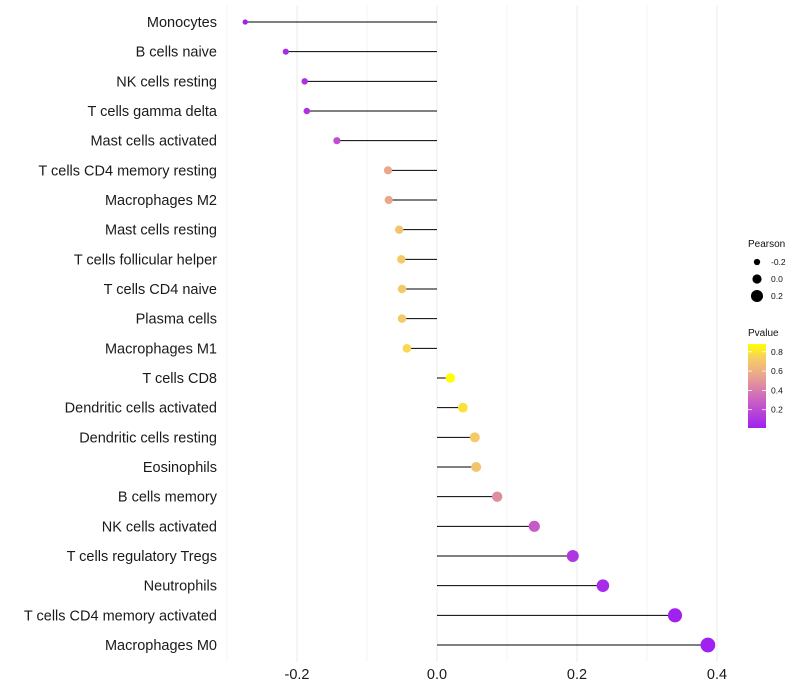 The height and width of the screenshot is (700, 800). What do you see at coordinates (297, 675) in the screenshot?
I see `x-tick-label: -0.2` at bounding box center [297, 675].